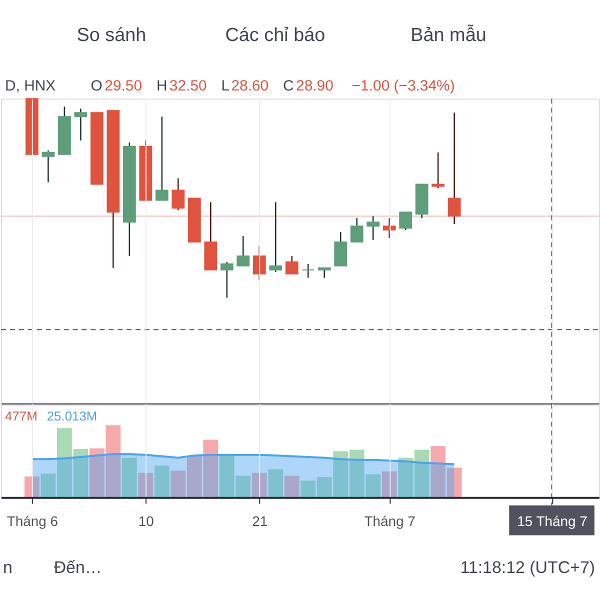  Describe the element at coordinates (32, 520) in the screenshot. I see `x-tick-label: Tháng 6` at that location.